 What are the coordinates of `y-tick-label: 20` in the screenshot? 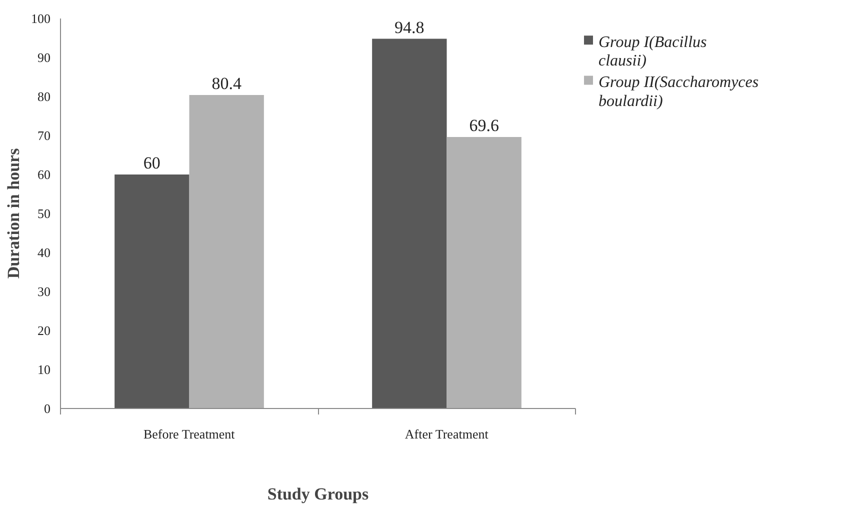 It's located at (44, 330).